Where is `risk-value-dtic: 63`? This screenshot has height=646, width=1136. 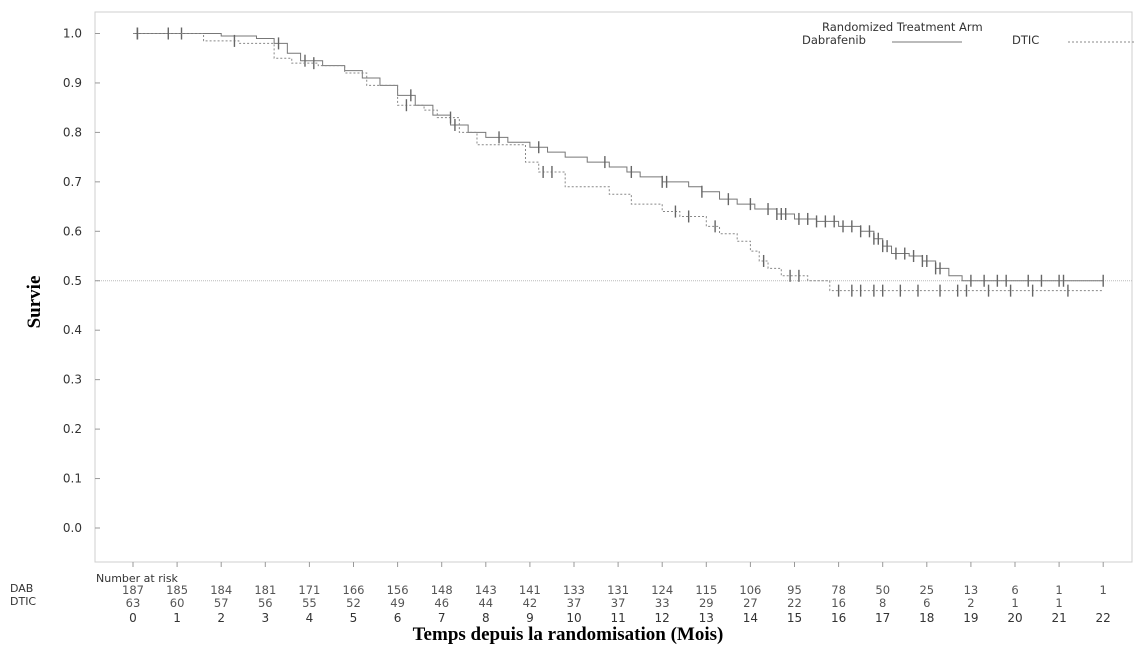 risk-value-dtic: 63 is located at coordinates (133, 603).